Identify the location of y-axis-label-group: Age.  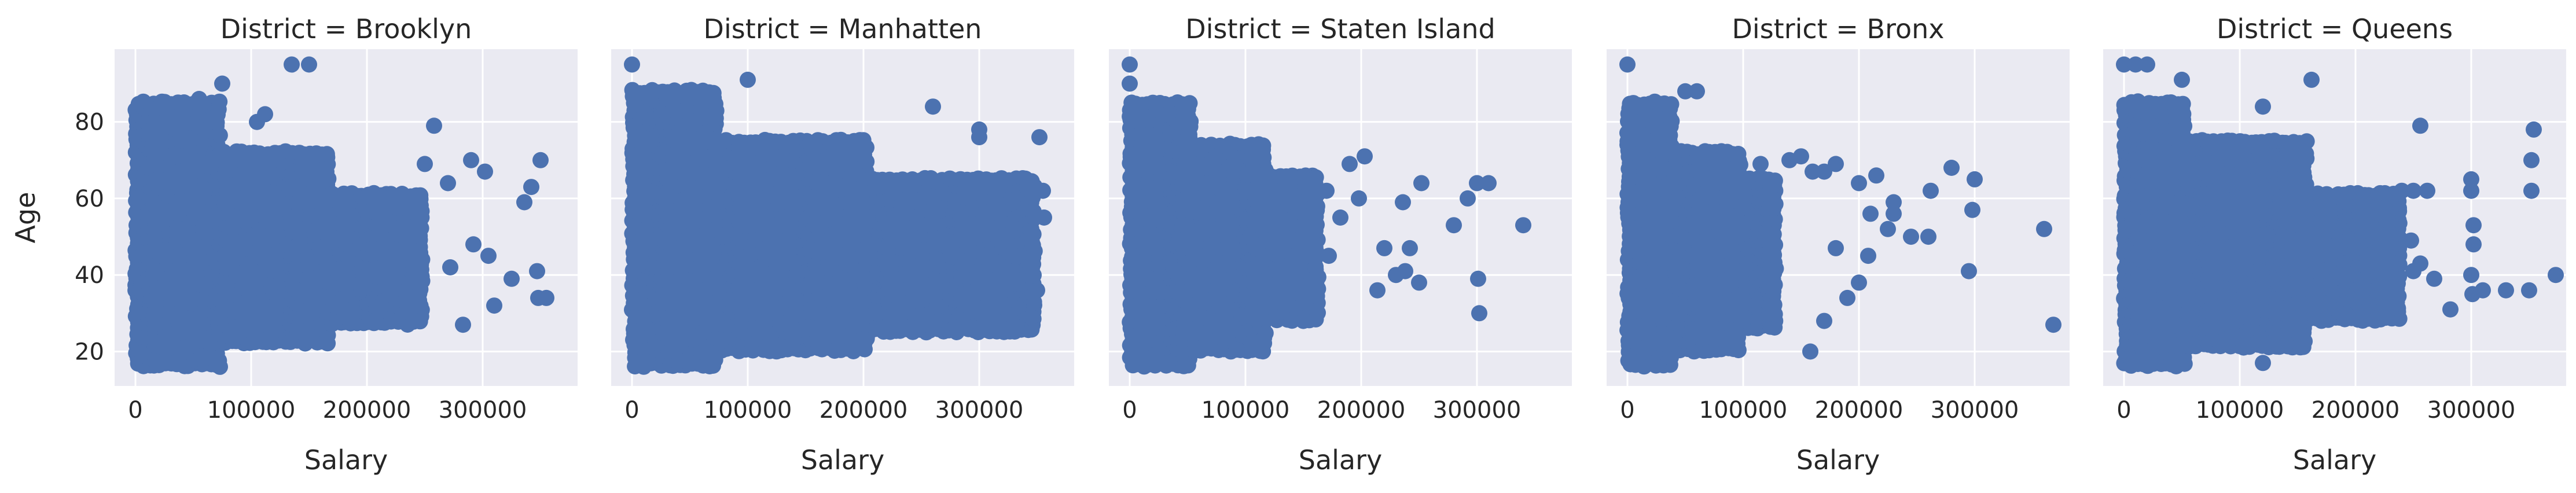
(25, 218).